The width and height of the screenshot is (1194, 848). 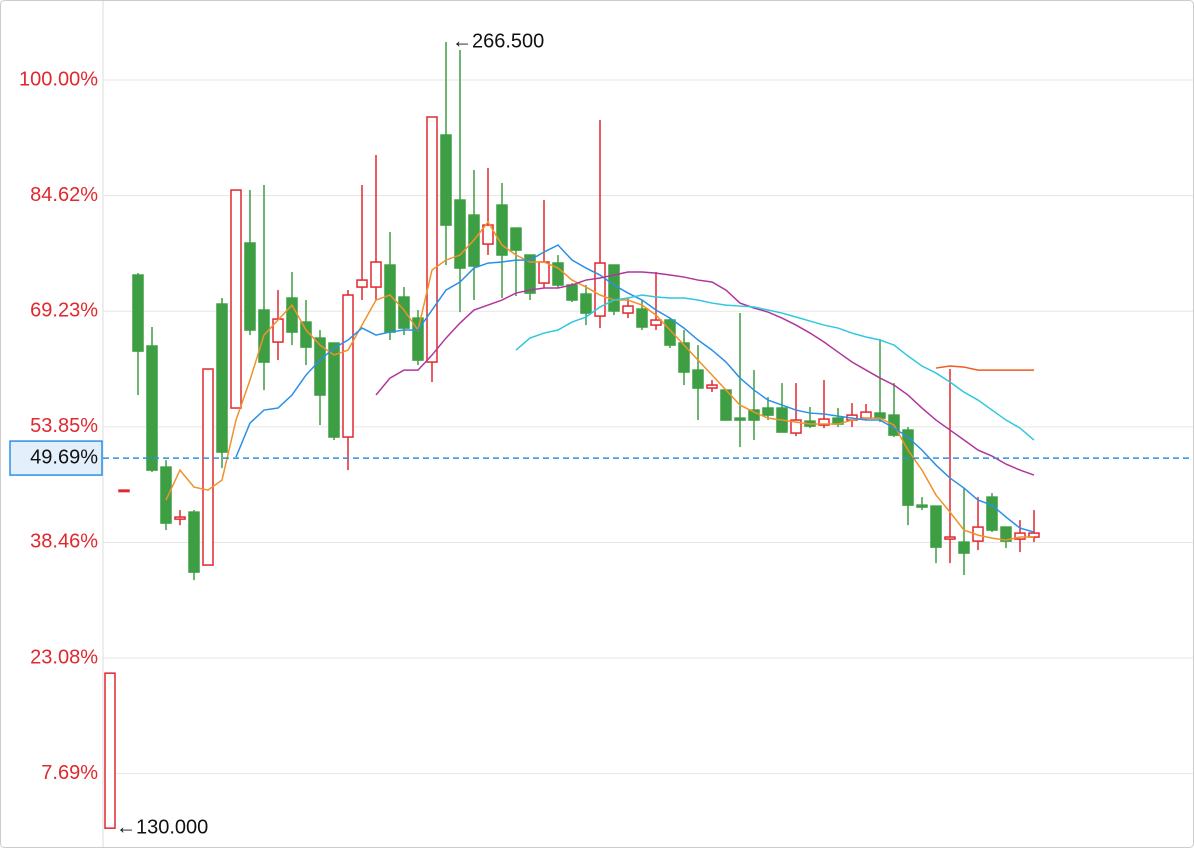 I want to click on max-annotation: ←266.500, so click(x=498, y=41).